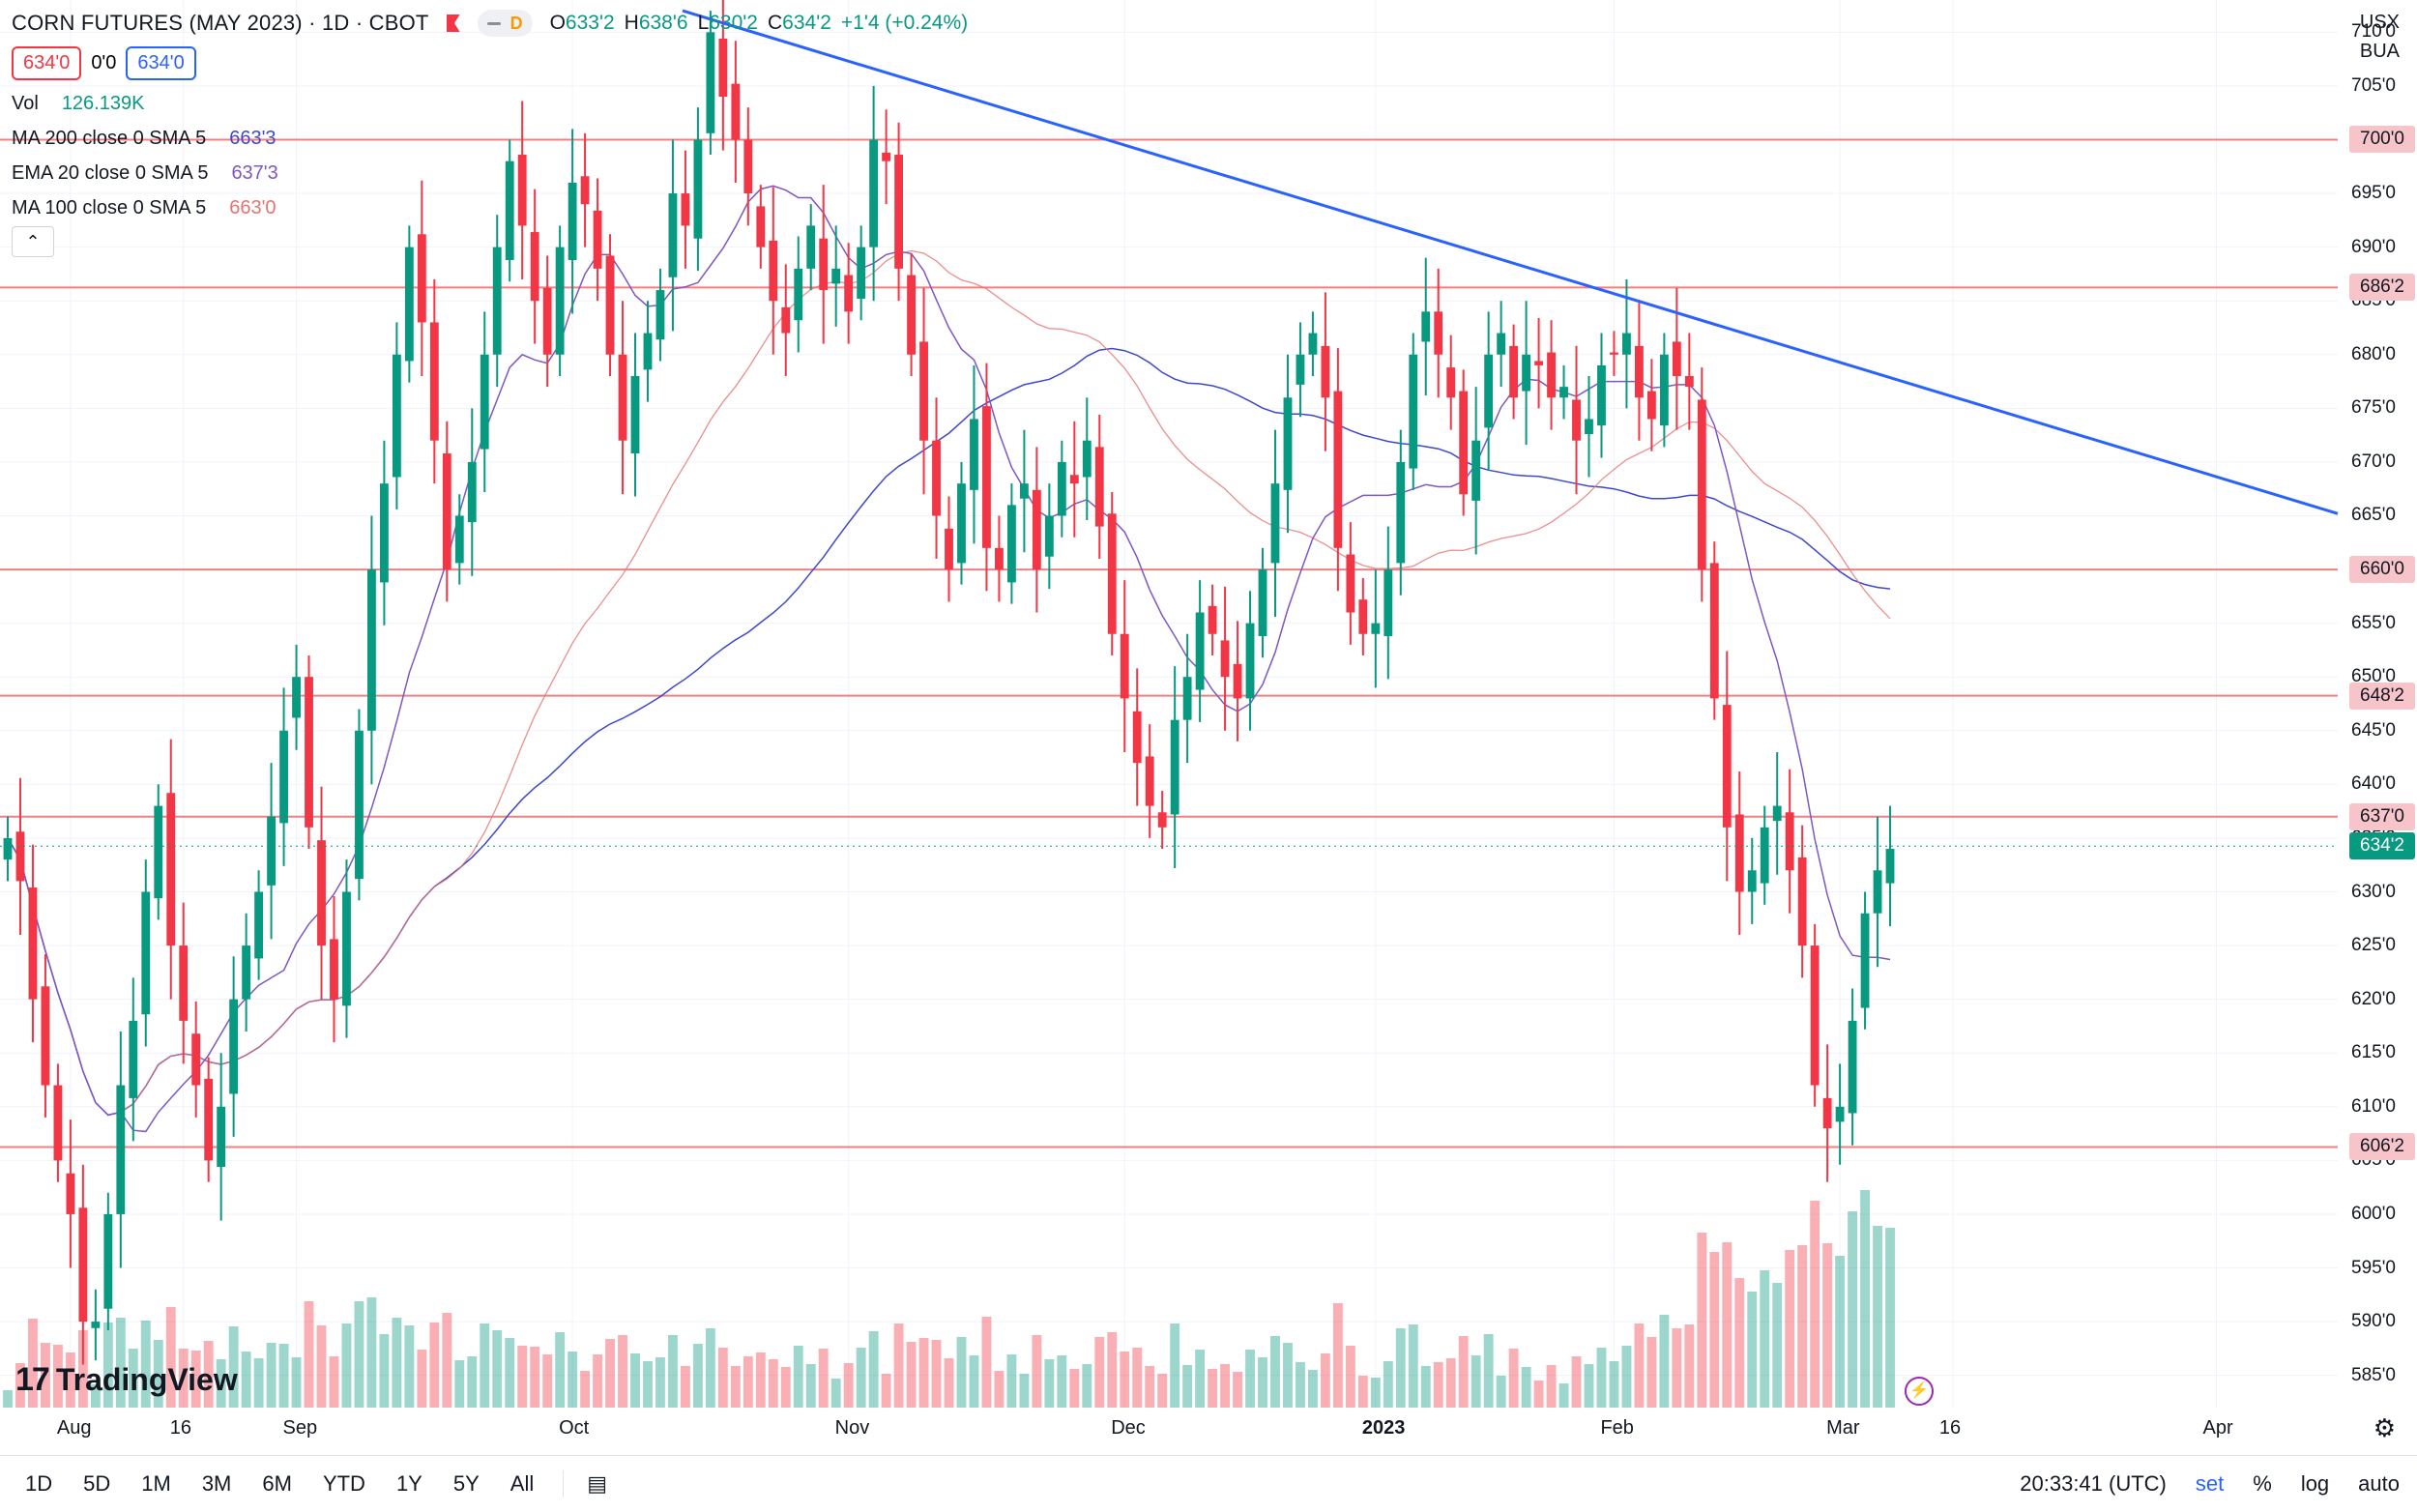 This screenshot has height=1512, width=2417. What do you see at coordinates (145, 173) in the screenshot?
I see `legend-ema20: EMA 20 close 0 SMA 5 637'3` at bounding box center [145, 173].